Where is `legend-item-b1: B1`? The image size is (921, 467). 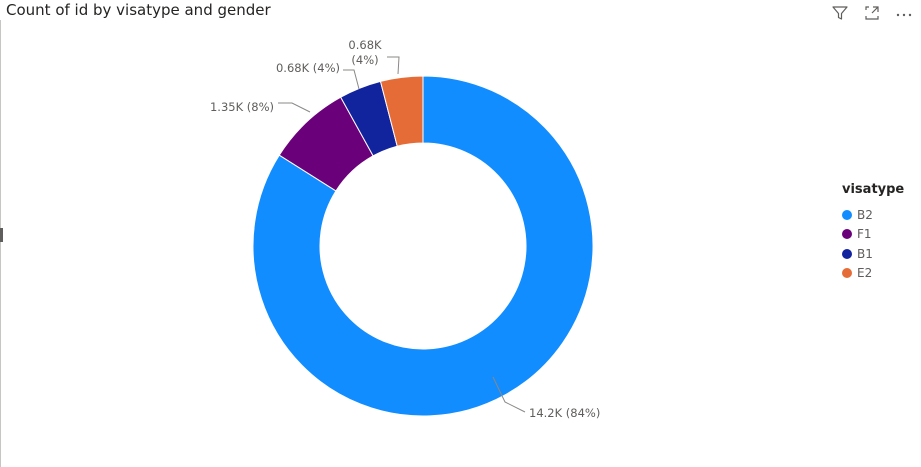 legend-item-b1: B1 is located at coordinates (873, 254).